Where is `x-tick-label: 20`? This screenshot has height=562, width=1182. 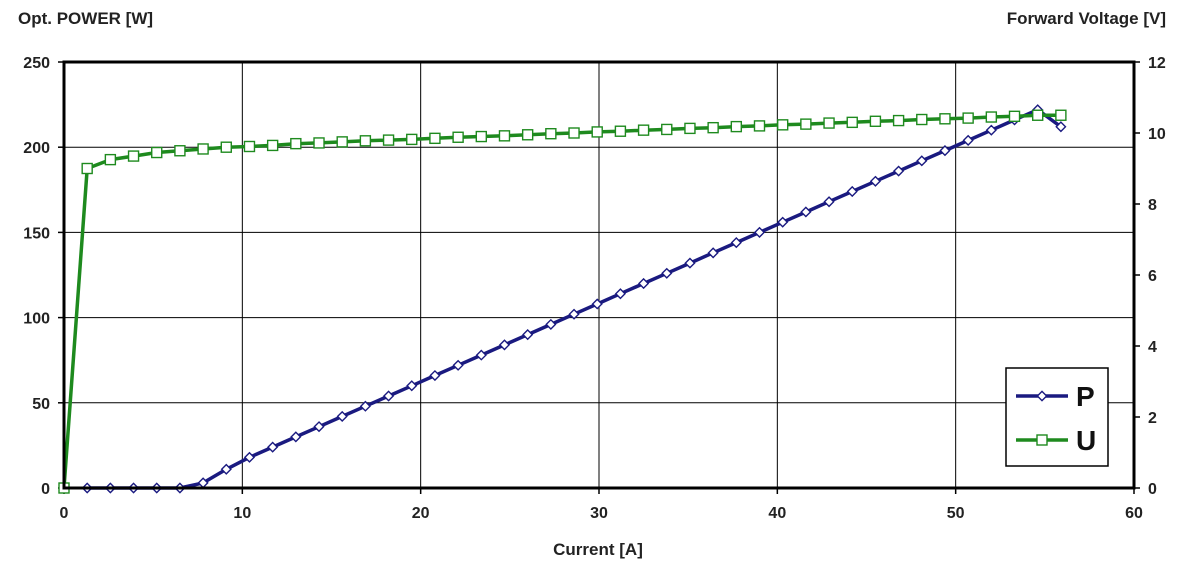
x-tick-label: 20 is located at coordinates (421, 513).